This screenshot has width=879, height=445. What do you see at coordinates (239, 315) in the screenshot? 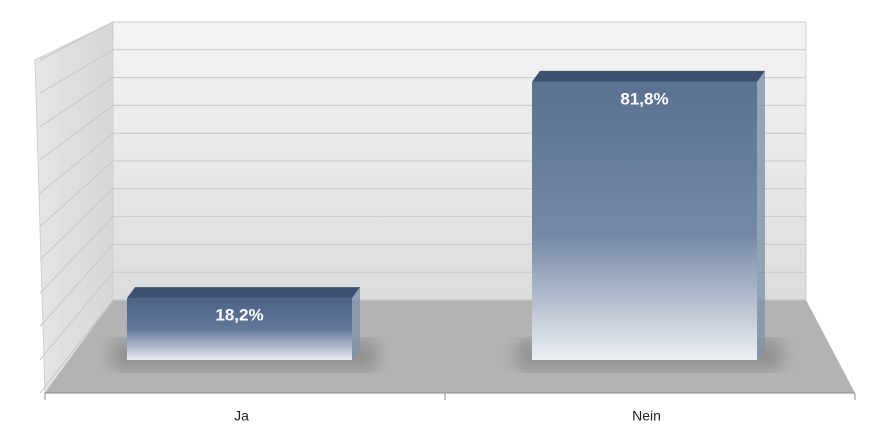
I see `value-label: 18,2%` at bounding box center [239, 315].